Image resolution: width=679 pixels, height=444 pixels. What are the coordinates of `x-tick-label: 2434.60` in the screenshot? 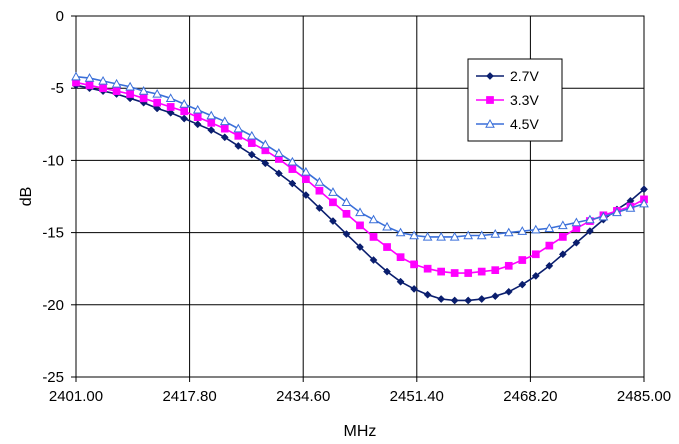 It's located at (303, 396).